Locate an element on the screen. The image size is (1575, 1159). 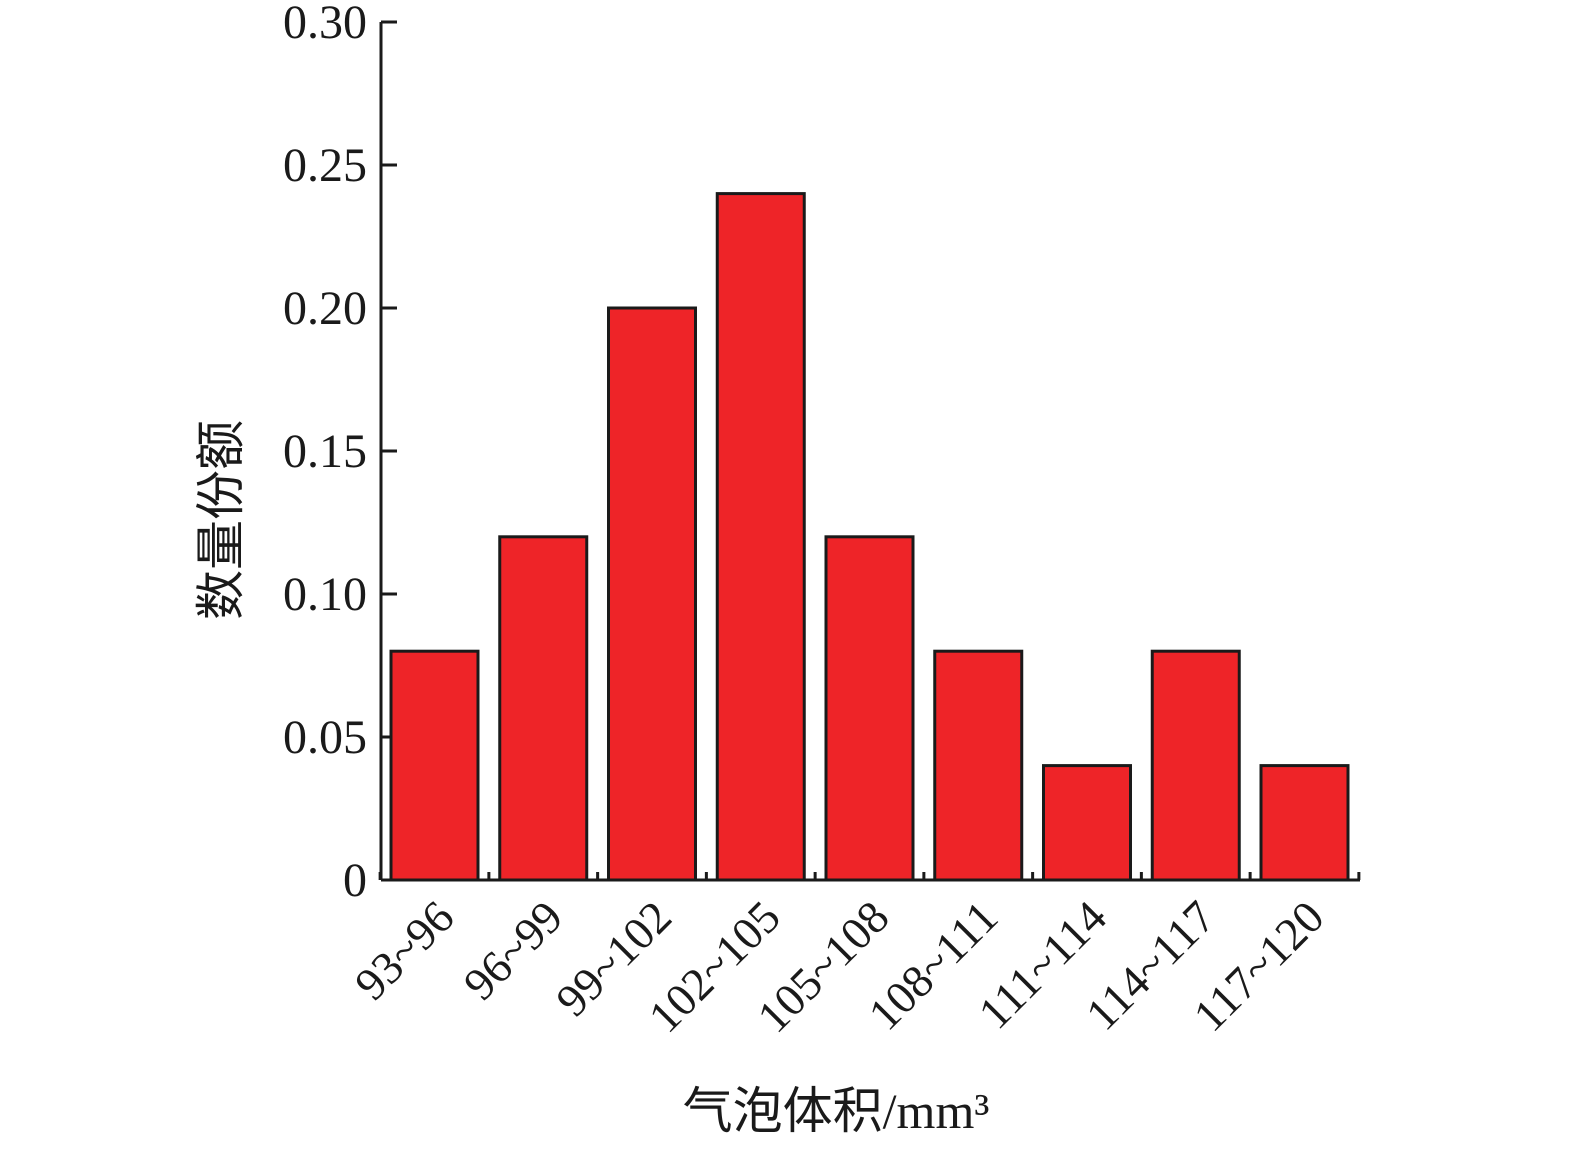
y-tick-label: 0.15 is located at coordinates (325, 451).